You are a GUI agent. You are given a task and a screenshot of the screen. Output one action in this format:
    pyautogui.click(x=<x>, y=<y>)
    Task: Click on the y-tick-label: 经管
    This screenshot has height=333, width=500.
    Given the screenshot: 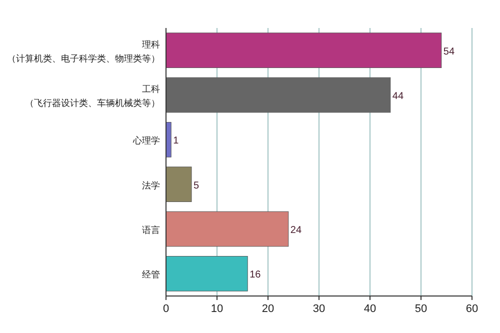 What is the action you would take?
    pyautogui.click(x=151, y=275)
    